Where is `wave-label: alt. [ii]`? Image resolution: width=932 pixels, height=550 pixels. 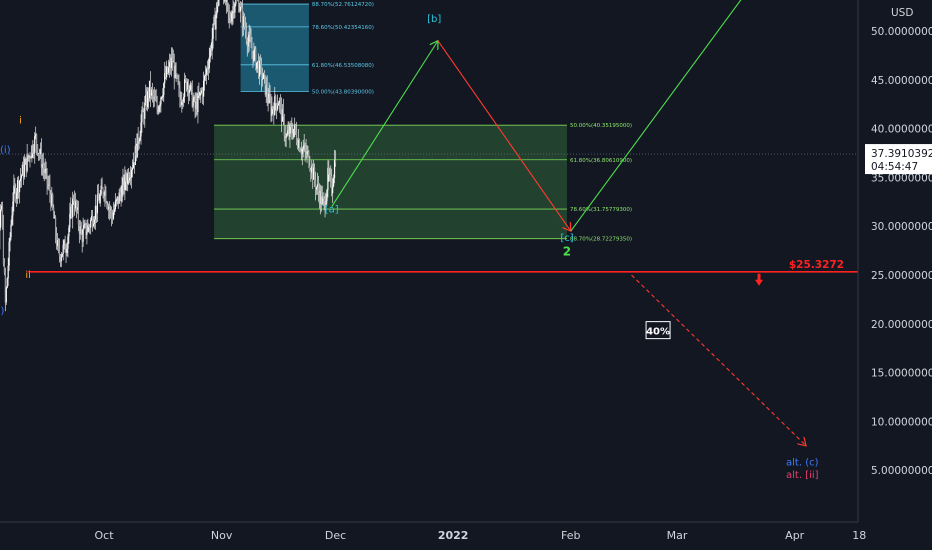
wave-label: alt. [ii] is located at coordinates (802, 475).